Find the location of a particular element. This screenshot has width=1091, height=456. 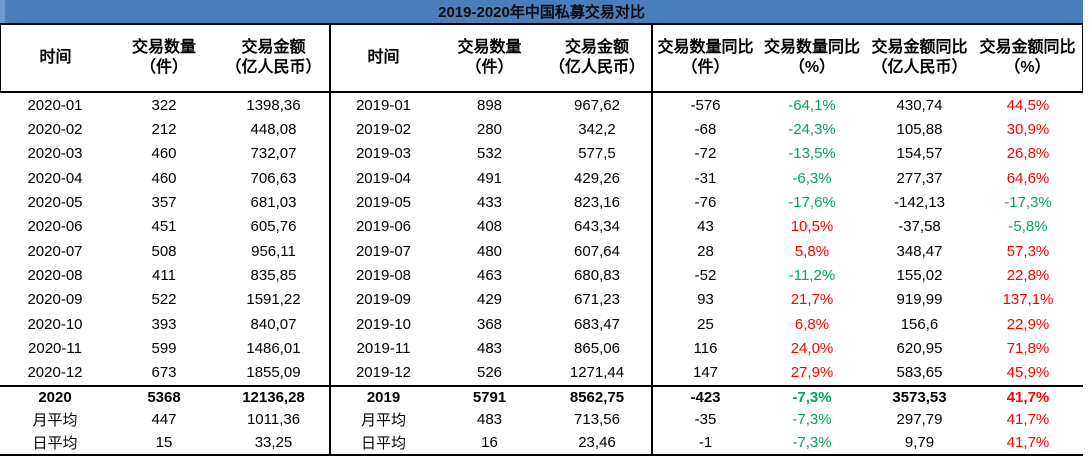

header-cell-n19: 交易数量 （件） is located at coordinates (489, 59).